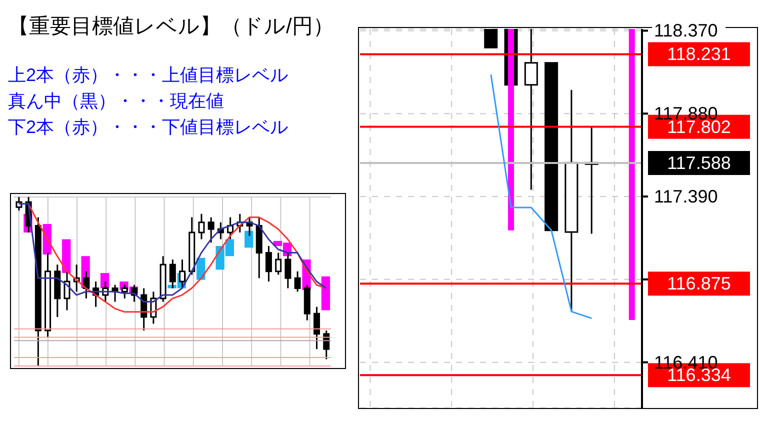 This screenshot has height=422, width=762. What do you see at coordinates (686, 30) in the screenshot?
I see `y-tick-label: 118.370` at bounding box center [686, 30].